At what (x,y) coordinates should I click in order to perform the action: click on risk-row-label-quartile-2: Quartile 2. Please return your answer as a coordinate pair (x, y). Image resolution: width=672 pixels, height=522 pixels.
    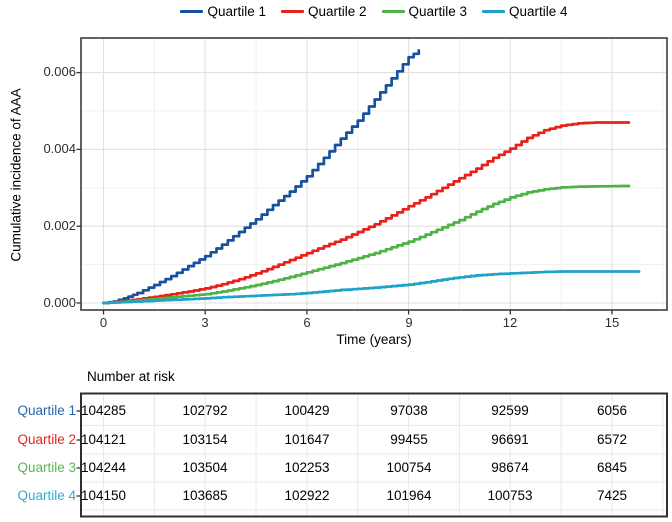
    Looking at the image, I should click on (46, 439).